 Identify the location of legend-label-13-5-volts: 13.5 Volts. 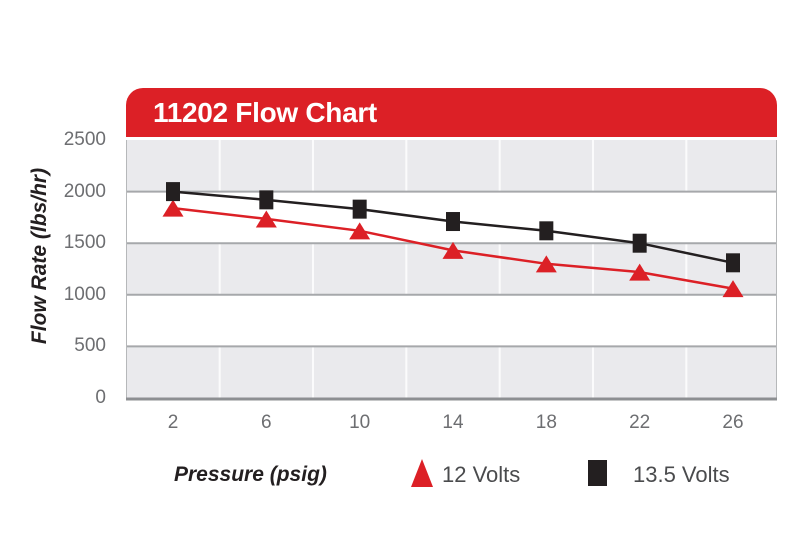
(681, 474).